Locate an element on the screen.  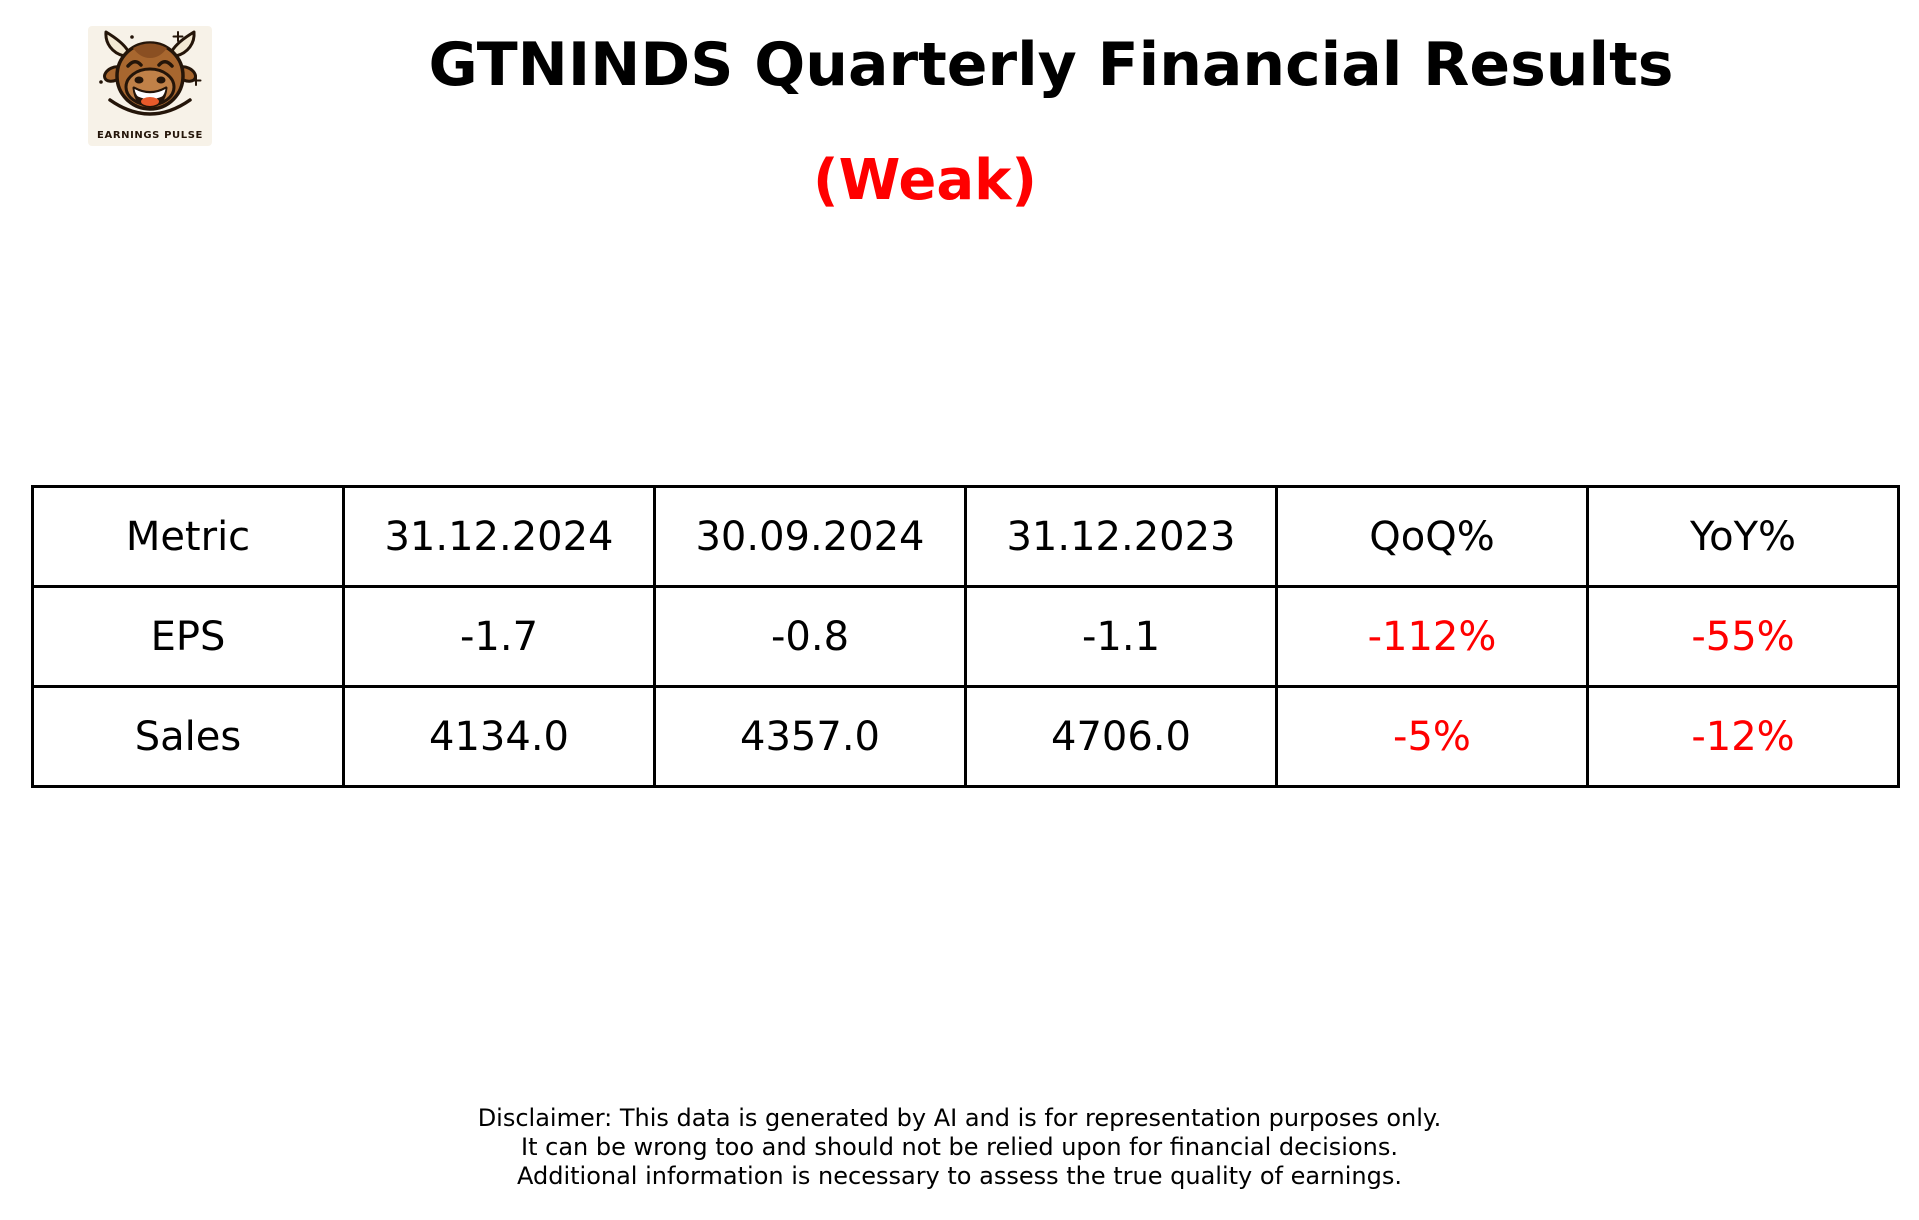
eps-qoq-percent: -112% is located at coordinates (1432, 636).